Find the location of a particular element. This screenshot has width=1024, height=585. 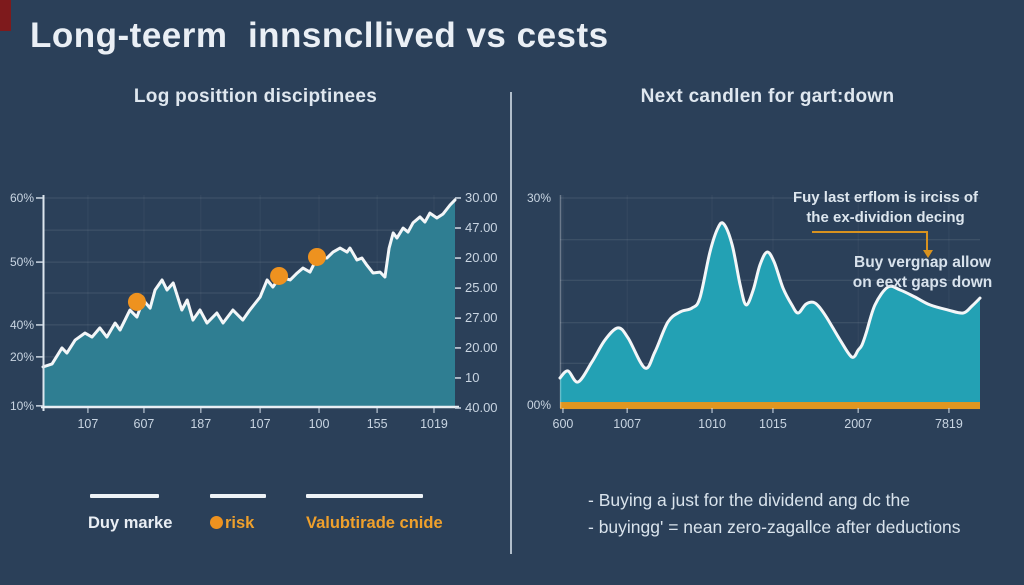

annotation-line: Fuy last erflom is irciss of is located at coordinates (885, 197).